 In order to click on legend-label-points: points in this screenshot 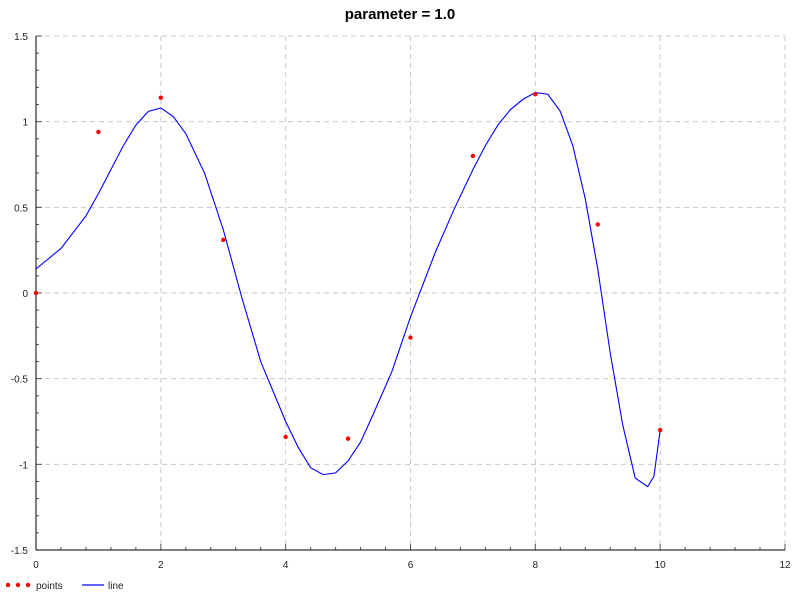, I will do `click(49, 586)`.